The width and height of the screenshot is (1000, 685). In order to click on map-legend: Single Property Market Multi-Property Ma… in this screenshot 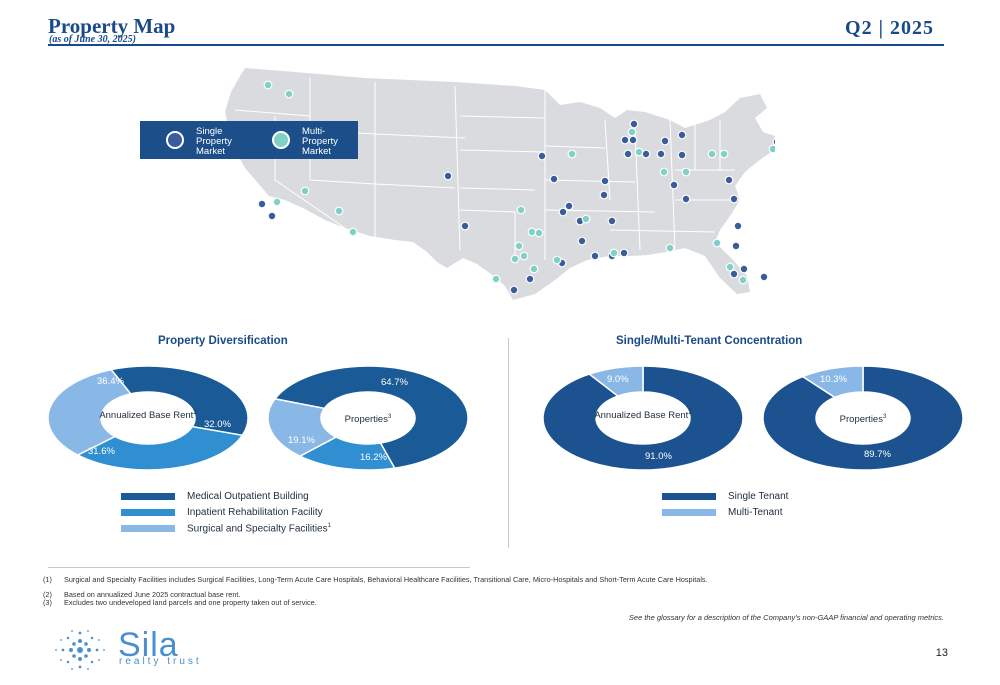, I will do `click(249, 140)`.